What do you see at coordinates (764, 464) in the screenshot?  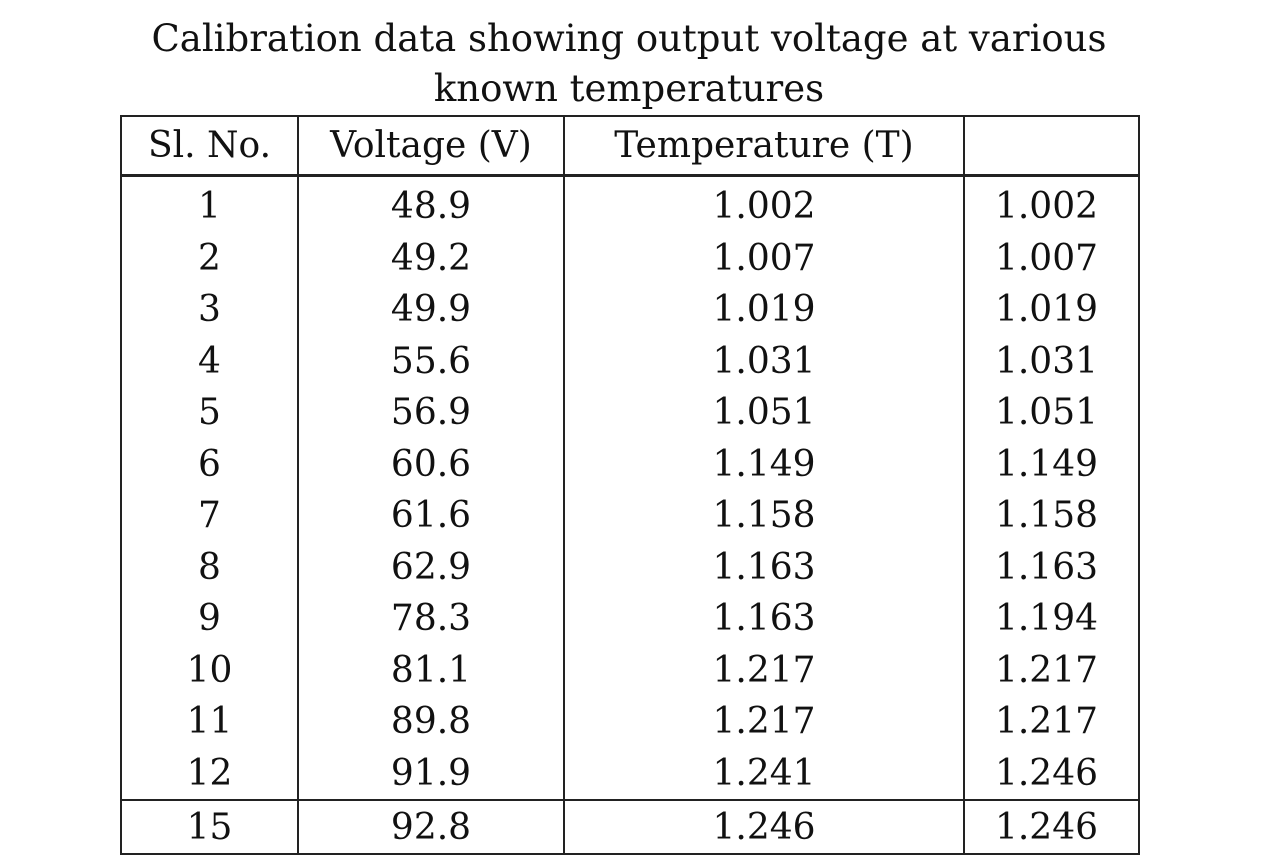 I see `cell-temperature: 1.149` at bounding box center [764, 464].